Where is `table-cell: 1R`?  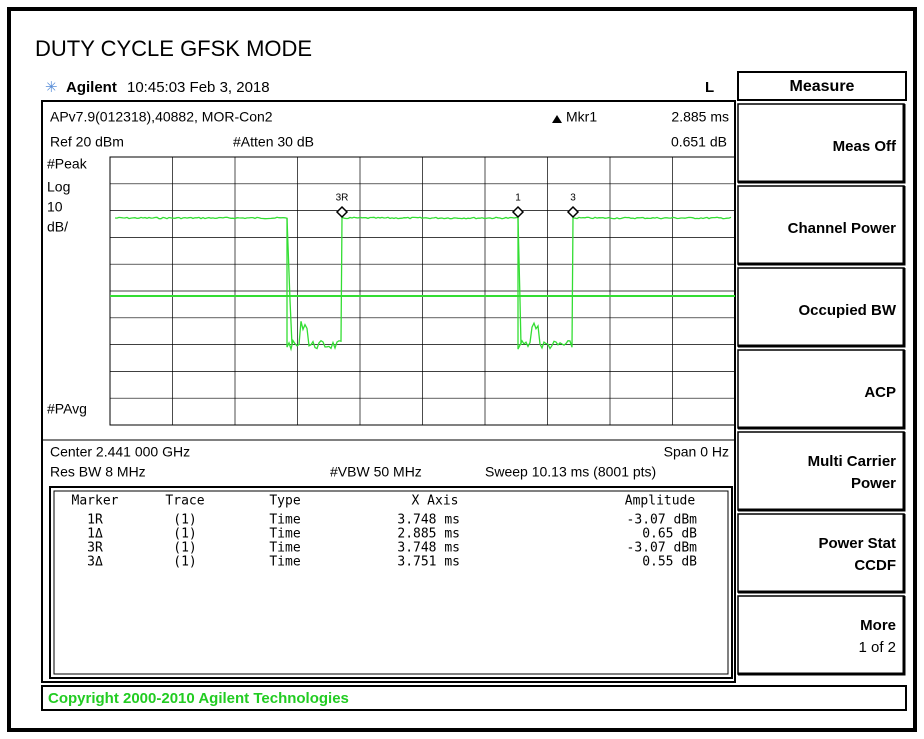
table-cell: 1R is located at coordinates (95, 520).